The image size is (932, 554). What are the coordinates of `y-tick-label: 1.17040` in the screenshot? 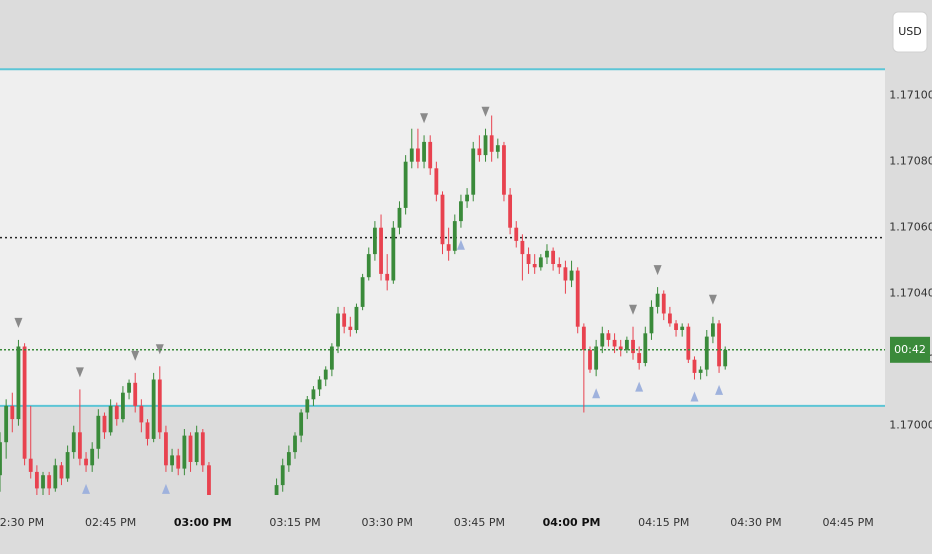 It's located at (910, 293).